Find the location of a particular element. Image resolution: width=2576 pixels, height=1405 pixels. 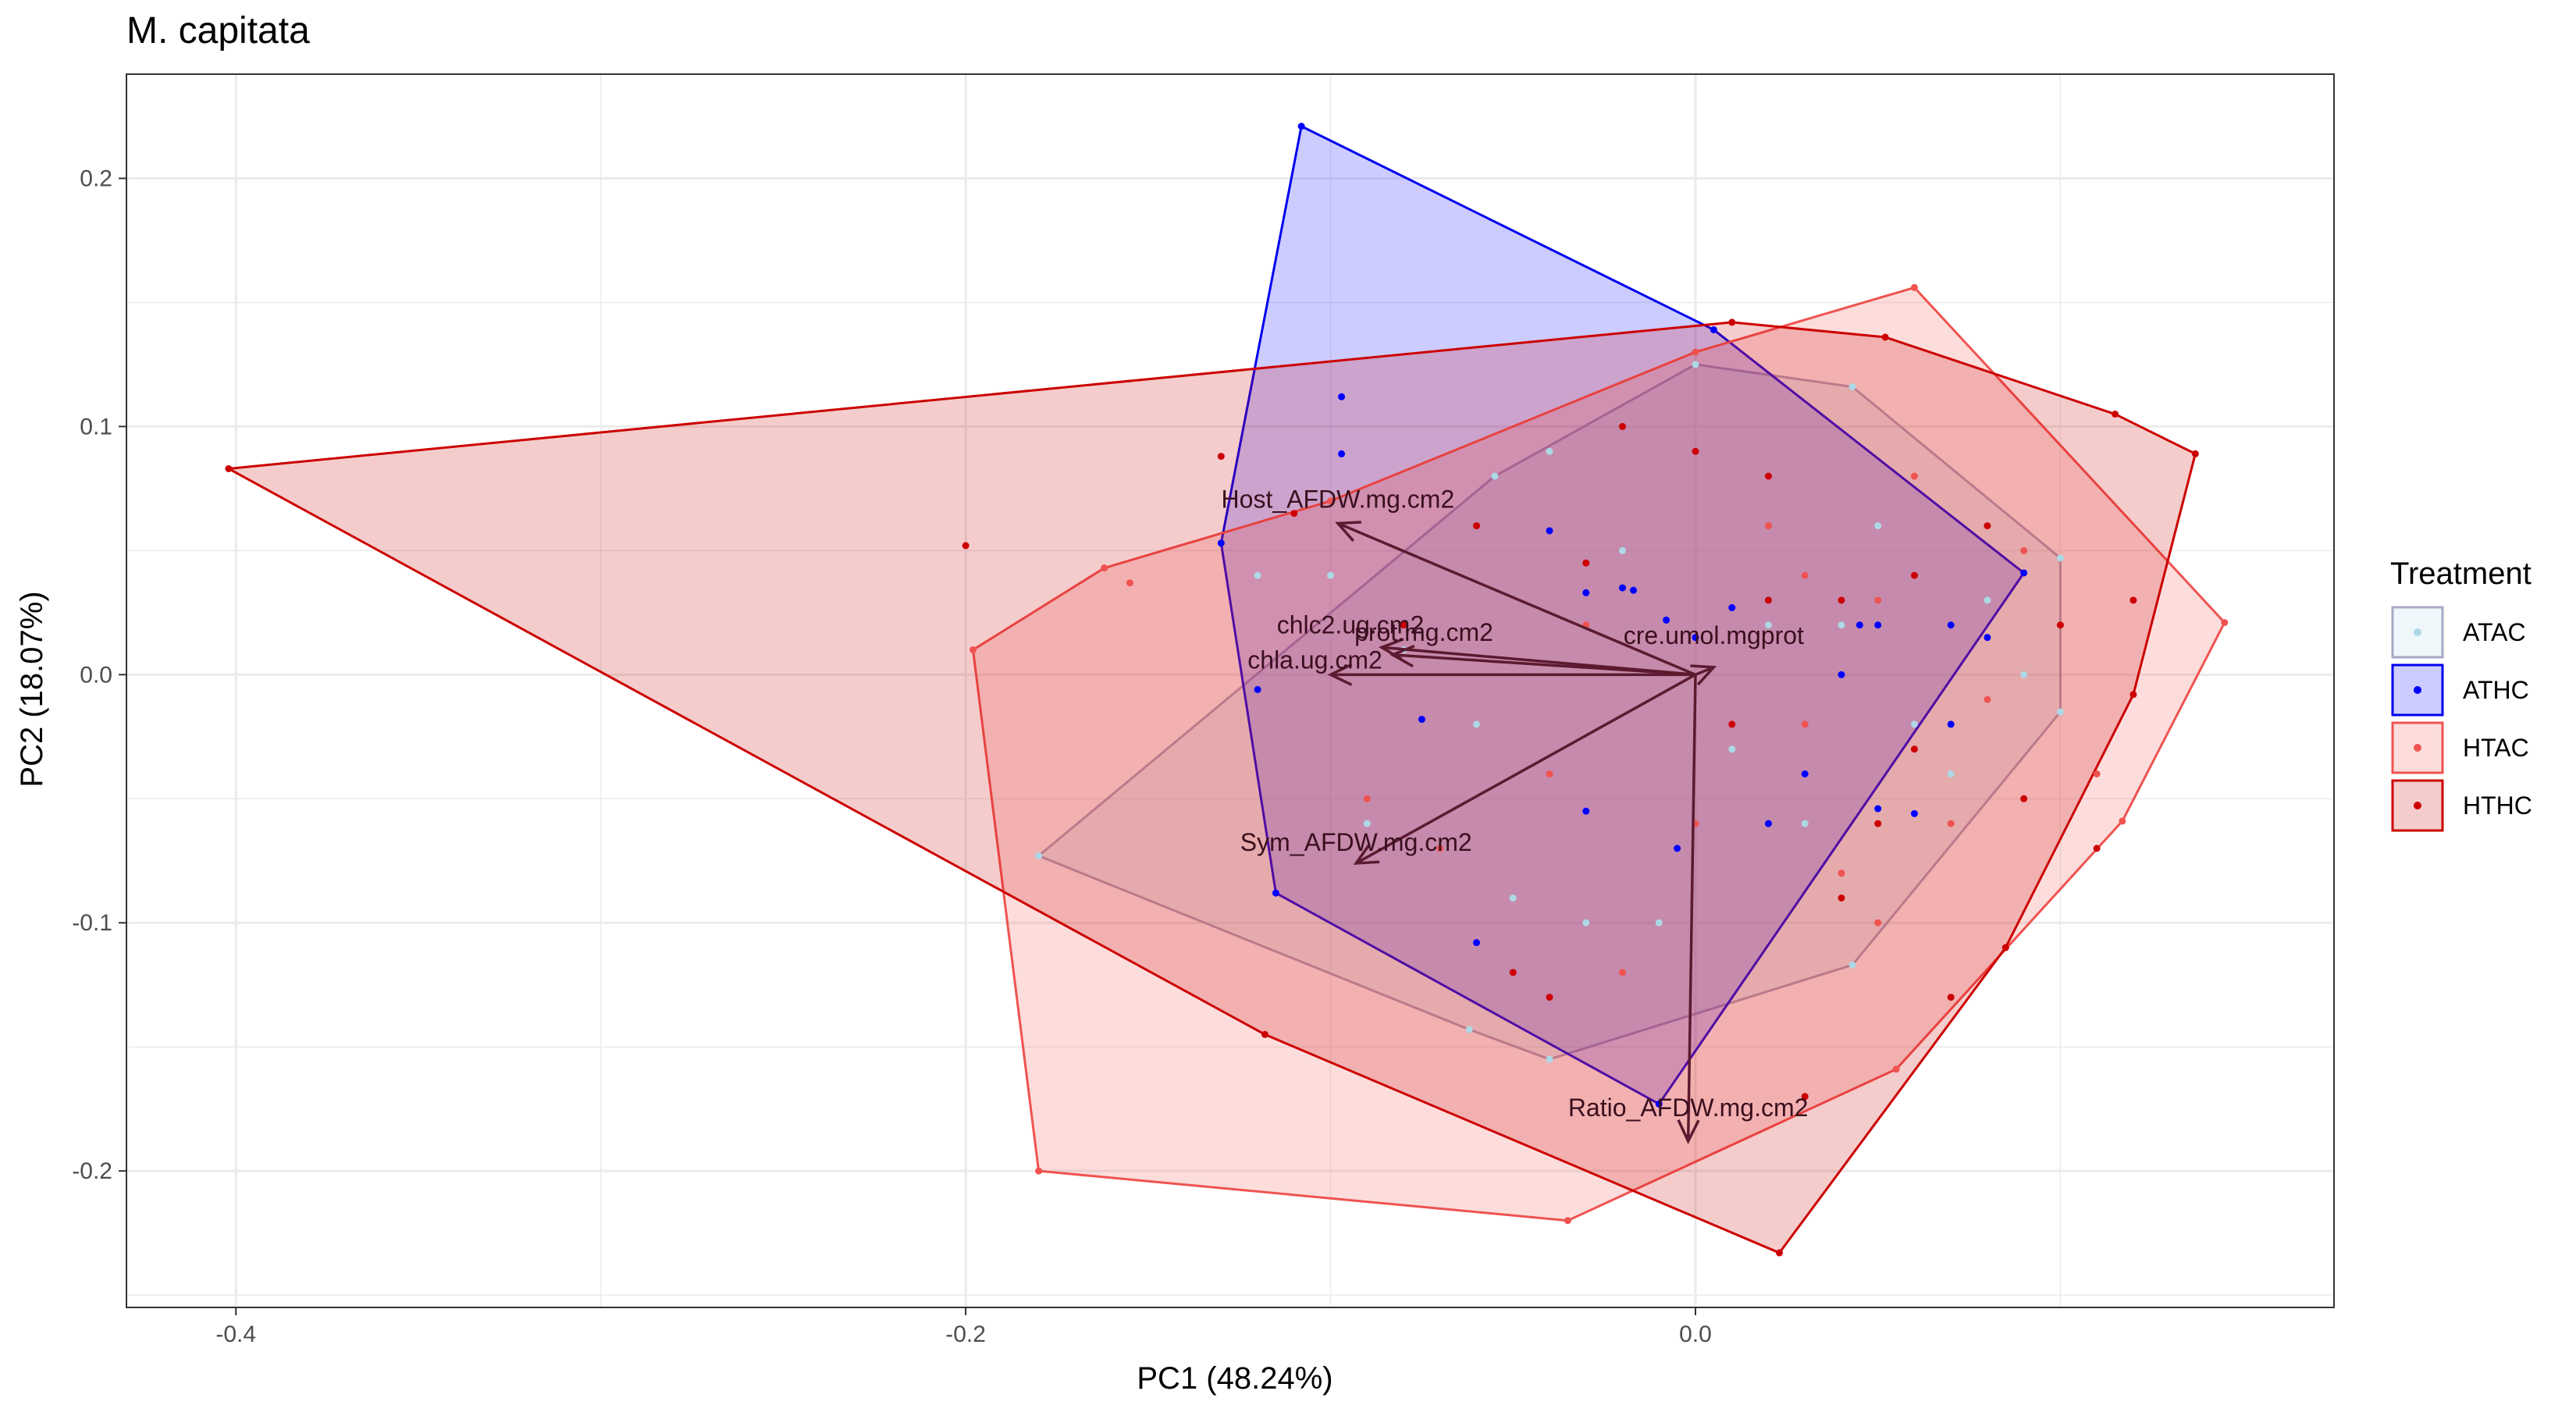

loading-label: Host_AFDW.mg.cm2 is located at coordinates (1338, 499).